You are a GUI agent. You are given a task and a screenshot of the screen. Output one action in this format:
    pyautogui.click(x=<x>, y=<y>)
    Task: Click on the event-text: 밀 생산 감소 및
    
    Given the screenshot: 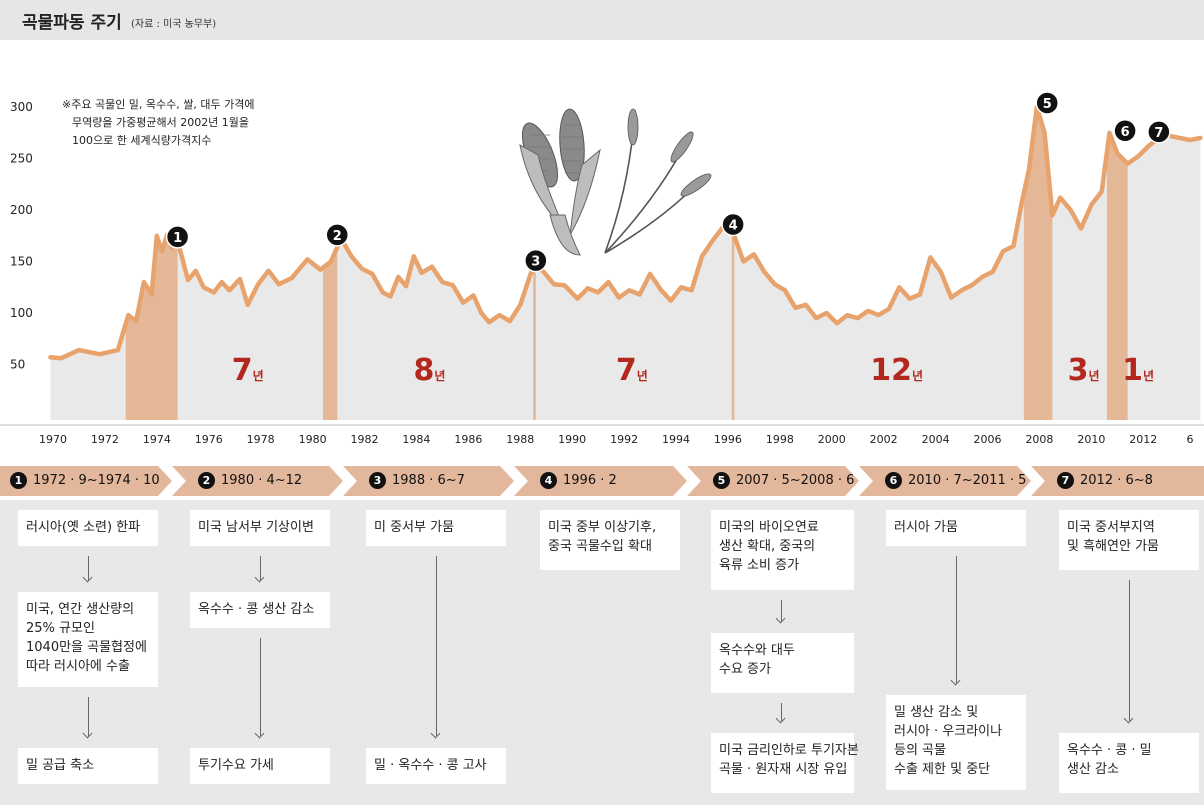 What is the action you would take?
    pyautogui.click(x=936, y=712)
    